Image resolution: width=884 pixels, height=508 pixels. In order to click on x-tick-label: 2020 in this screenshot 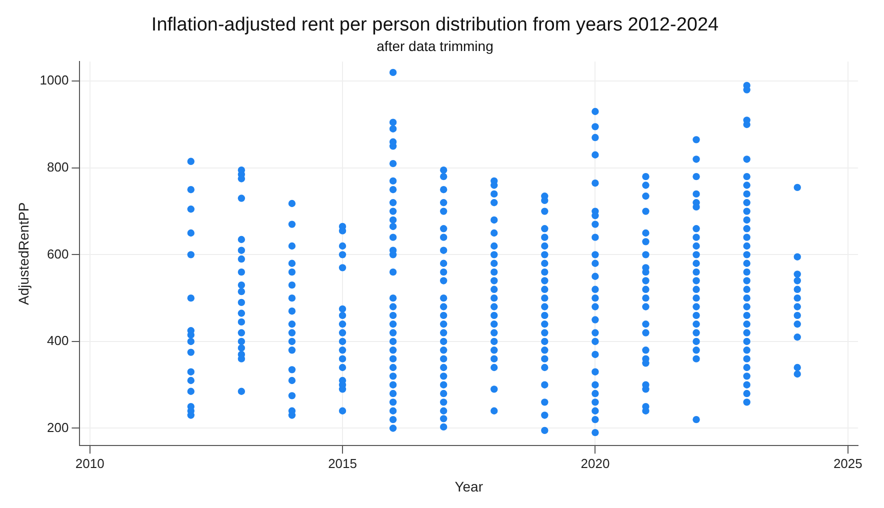, I will do `click(595, 463)`.